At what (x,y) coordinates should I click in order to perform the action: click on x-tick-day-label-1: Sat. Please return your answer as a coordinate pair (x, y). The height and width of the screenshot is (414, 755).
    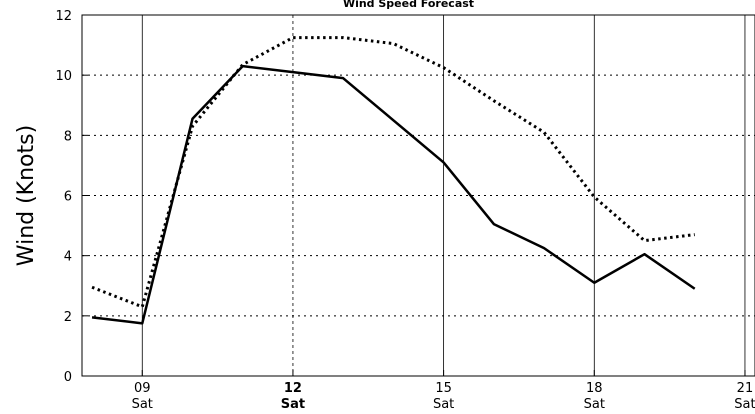
    Looking at the image, I should click on (293, 404).